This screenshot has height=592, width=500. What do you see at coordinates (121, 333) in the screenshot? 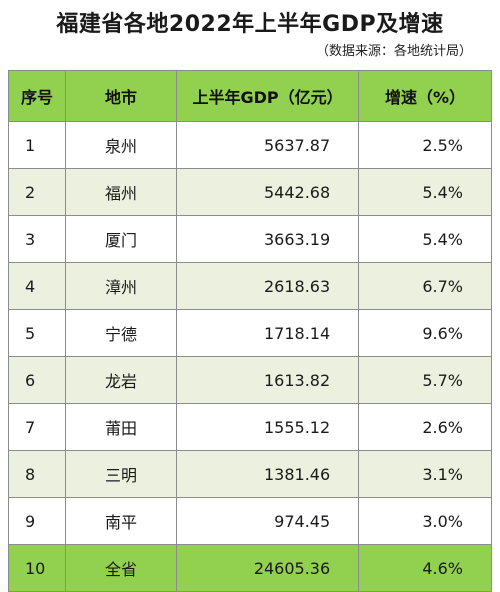
I see `cell-city: 宁德` at bounding box center [121, 333].